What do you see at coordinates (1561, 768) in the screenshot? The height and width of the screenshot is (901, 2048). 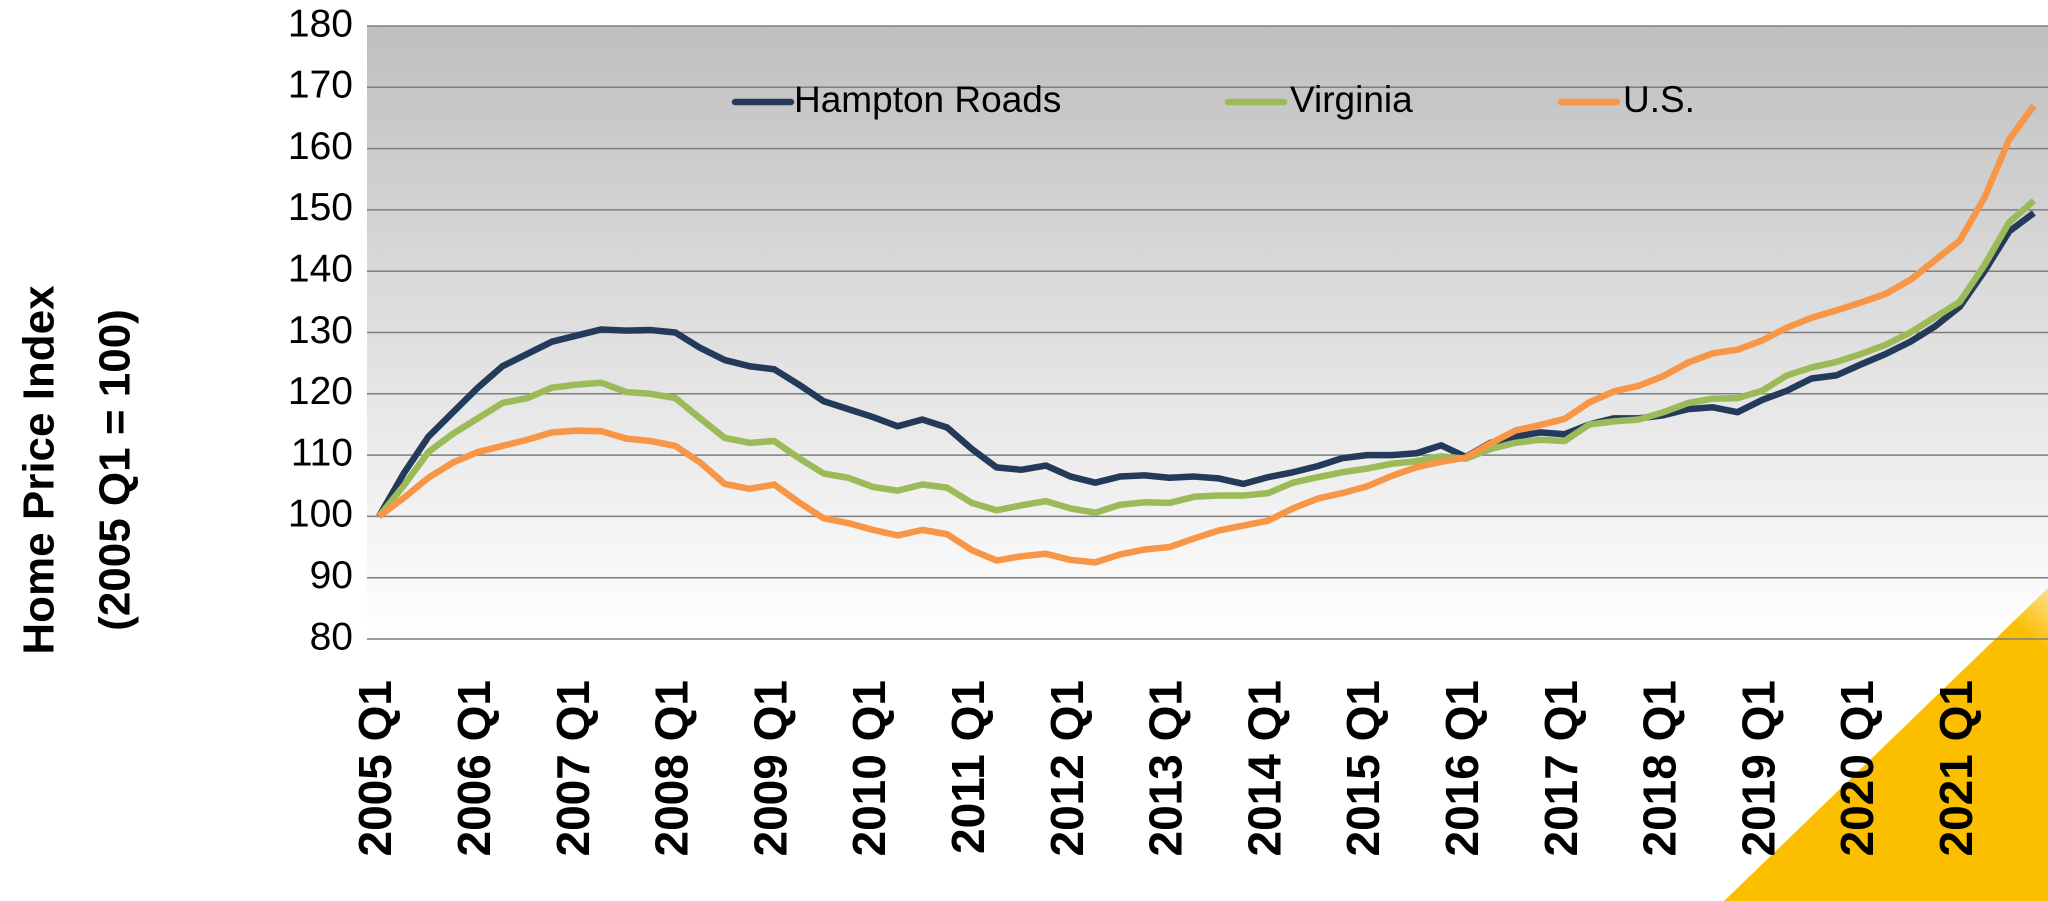 I see `x-tick-label: 2017 Q1` at bounding box center [1561, 768].